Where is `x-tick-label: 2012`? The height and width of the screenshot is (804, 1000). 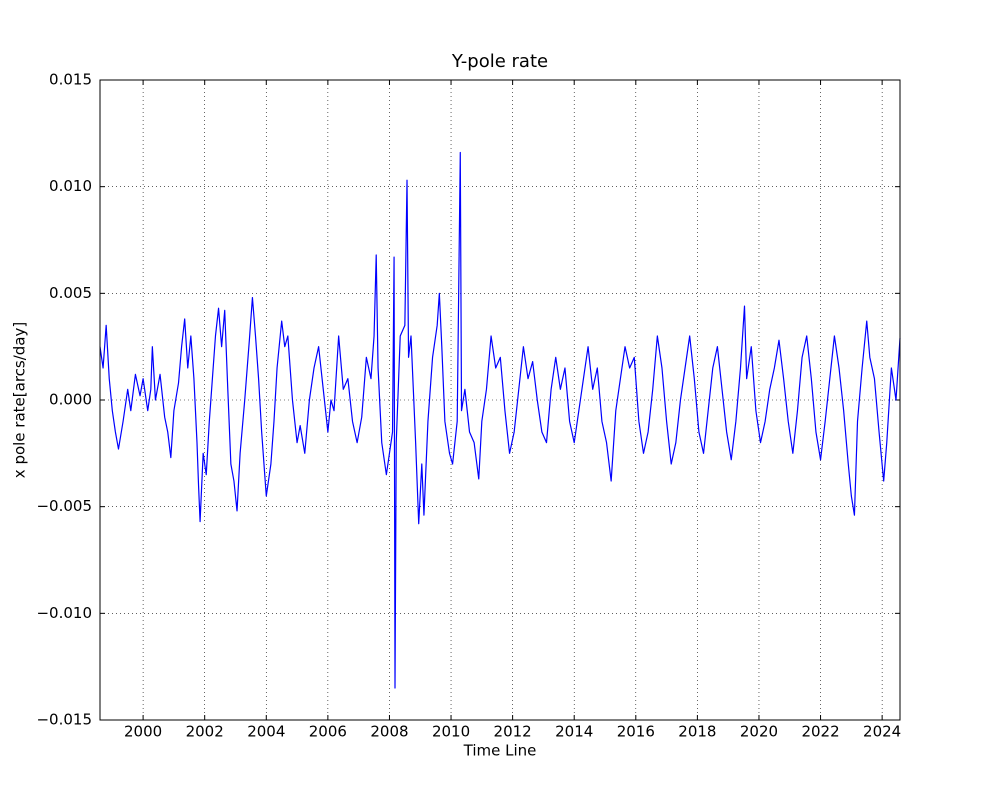 x-tick-label: 2012 is located at coordinates (513, 732).